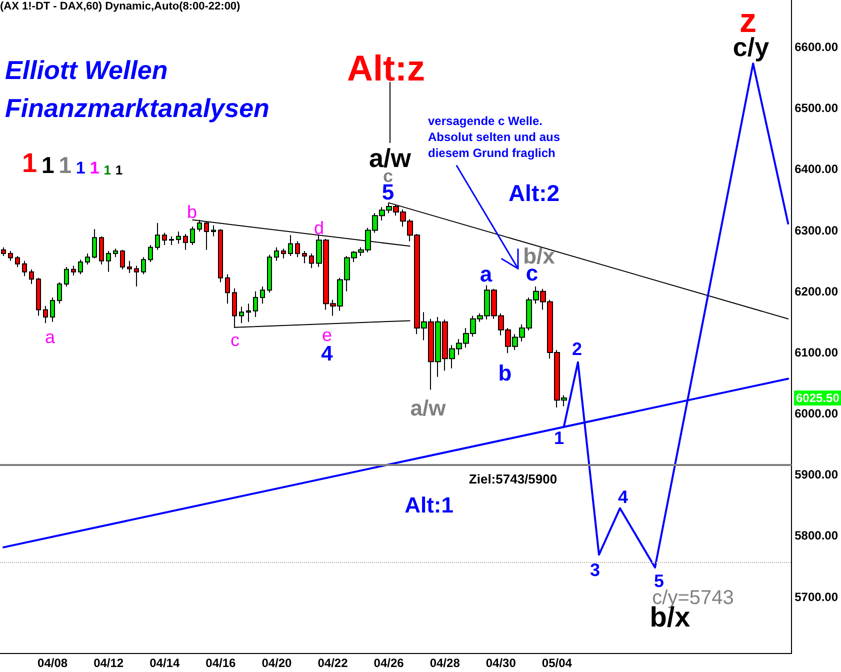 The width and height of the screenshot is (841, 672). What do you see at coordinates (86, 70) in the screenshot?
I see `annotation: Elliott Wellen` at bounding box center [86, 70].